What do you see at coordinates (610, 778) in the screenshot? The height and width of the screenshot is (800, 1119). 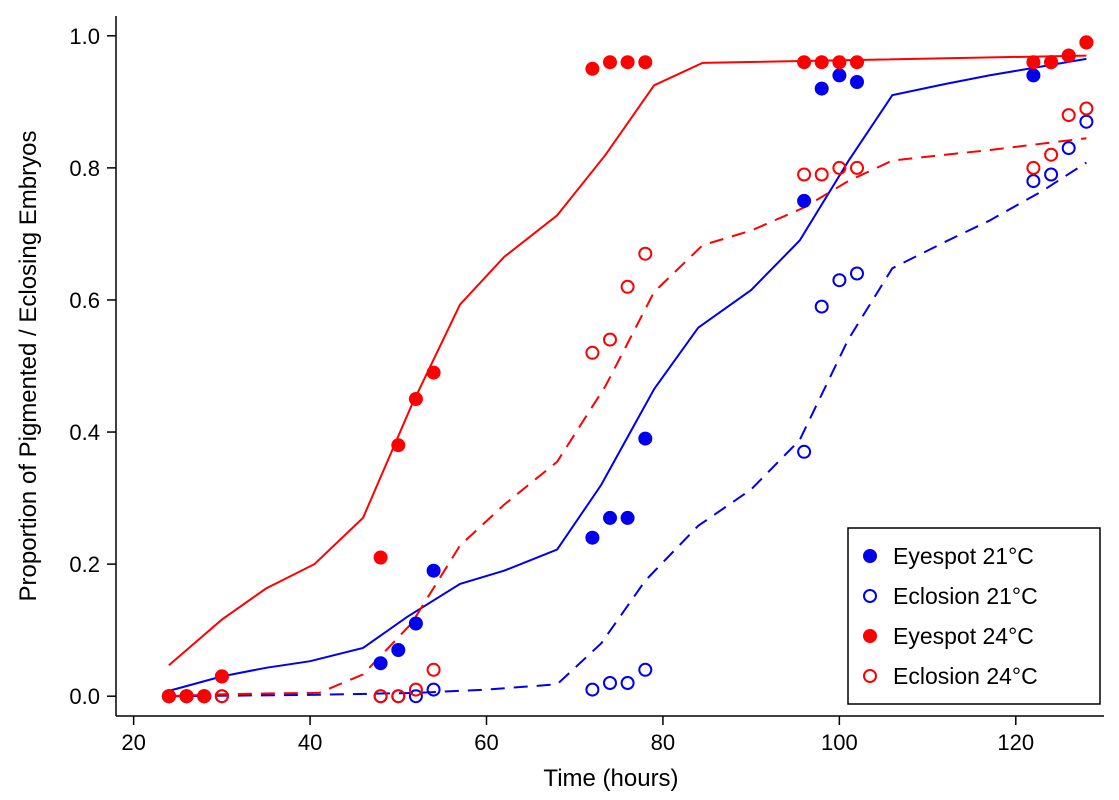 I see `x-axis-title: Time (hours)` at bounding box center [610, 778].